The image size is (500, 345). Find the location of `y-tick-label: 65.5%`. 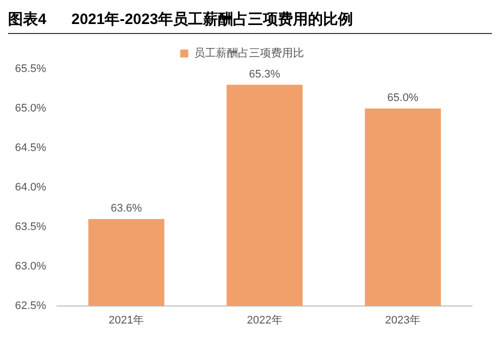

y-tick-label: 65.5% is located at coordinates (30, 69).